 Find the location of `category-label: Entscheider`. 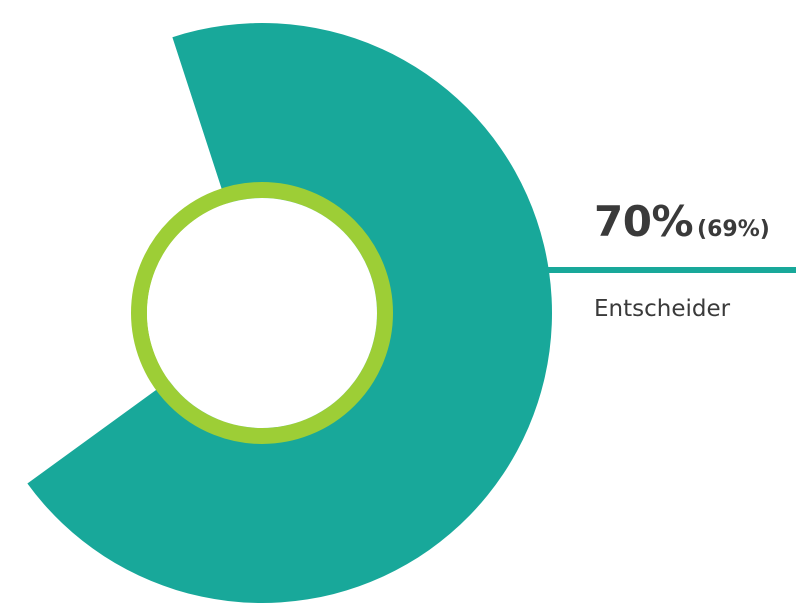

category-label: Entscheider is located at coordinates (662, 309).